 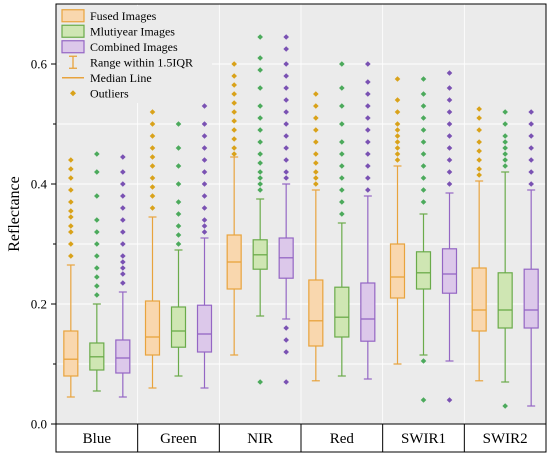 I want to click on category-label-red: Red, so click(x=342, y=439).